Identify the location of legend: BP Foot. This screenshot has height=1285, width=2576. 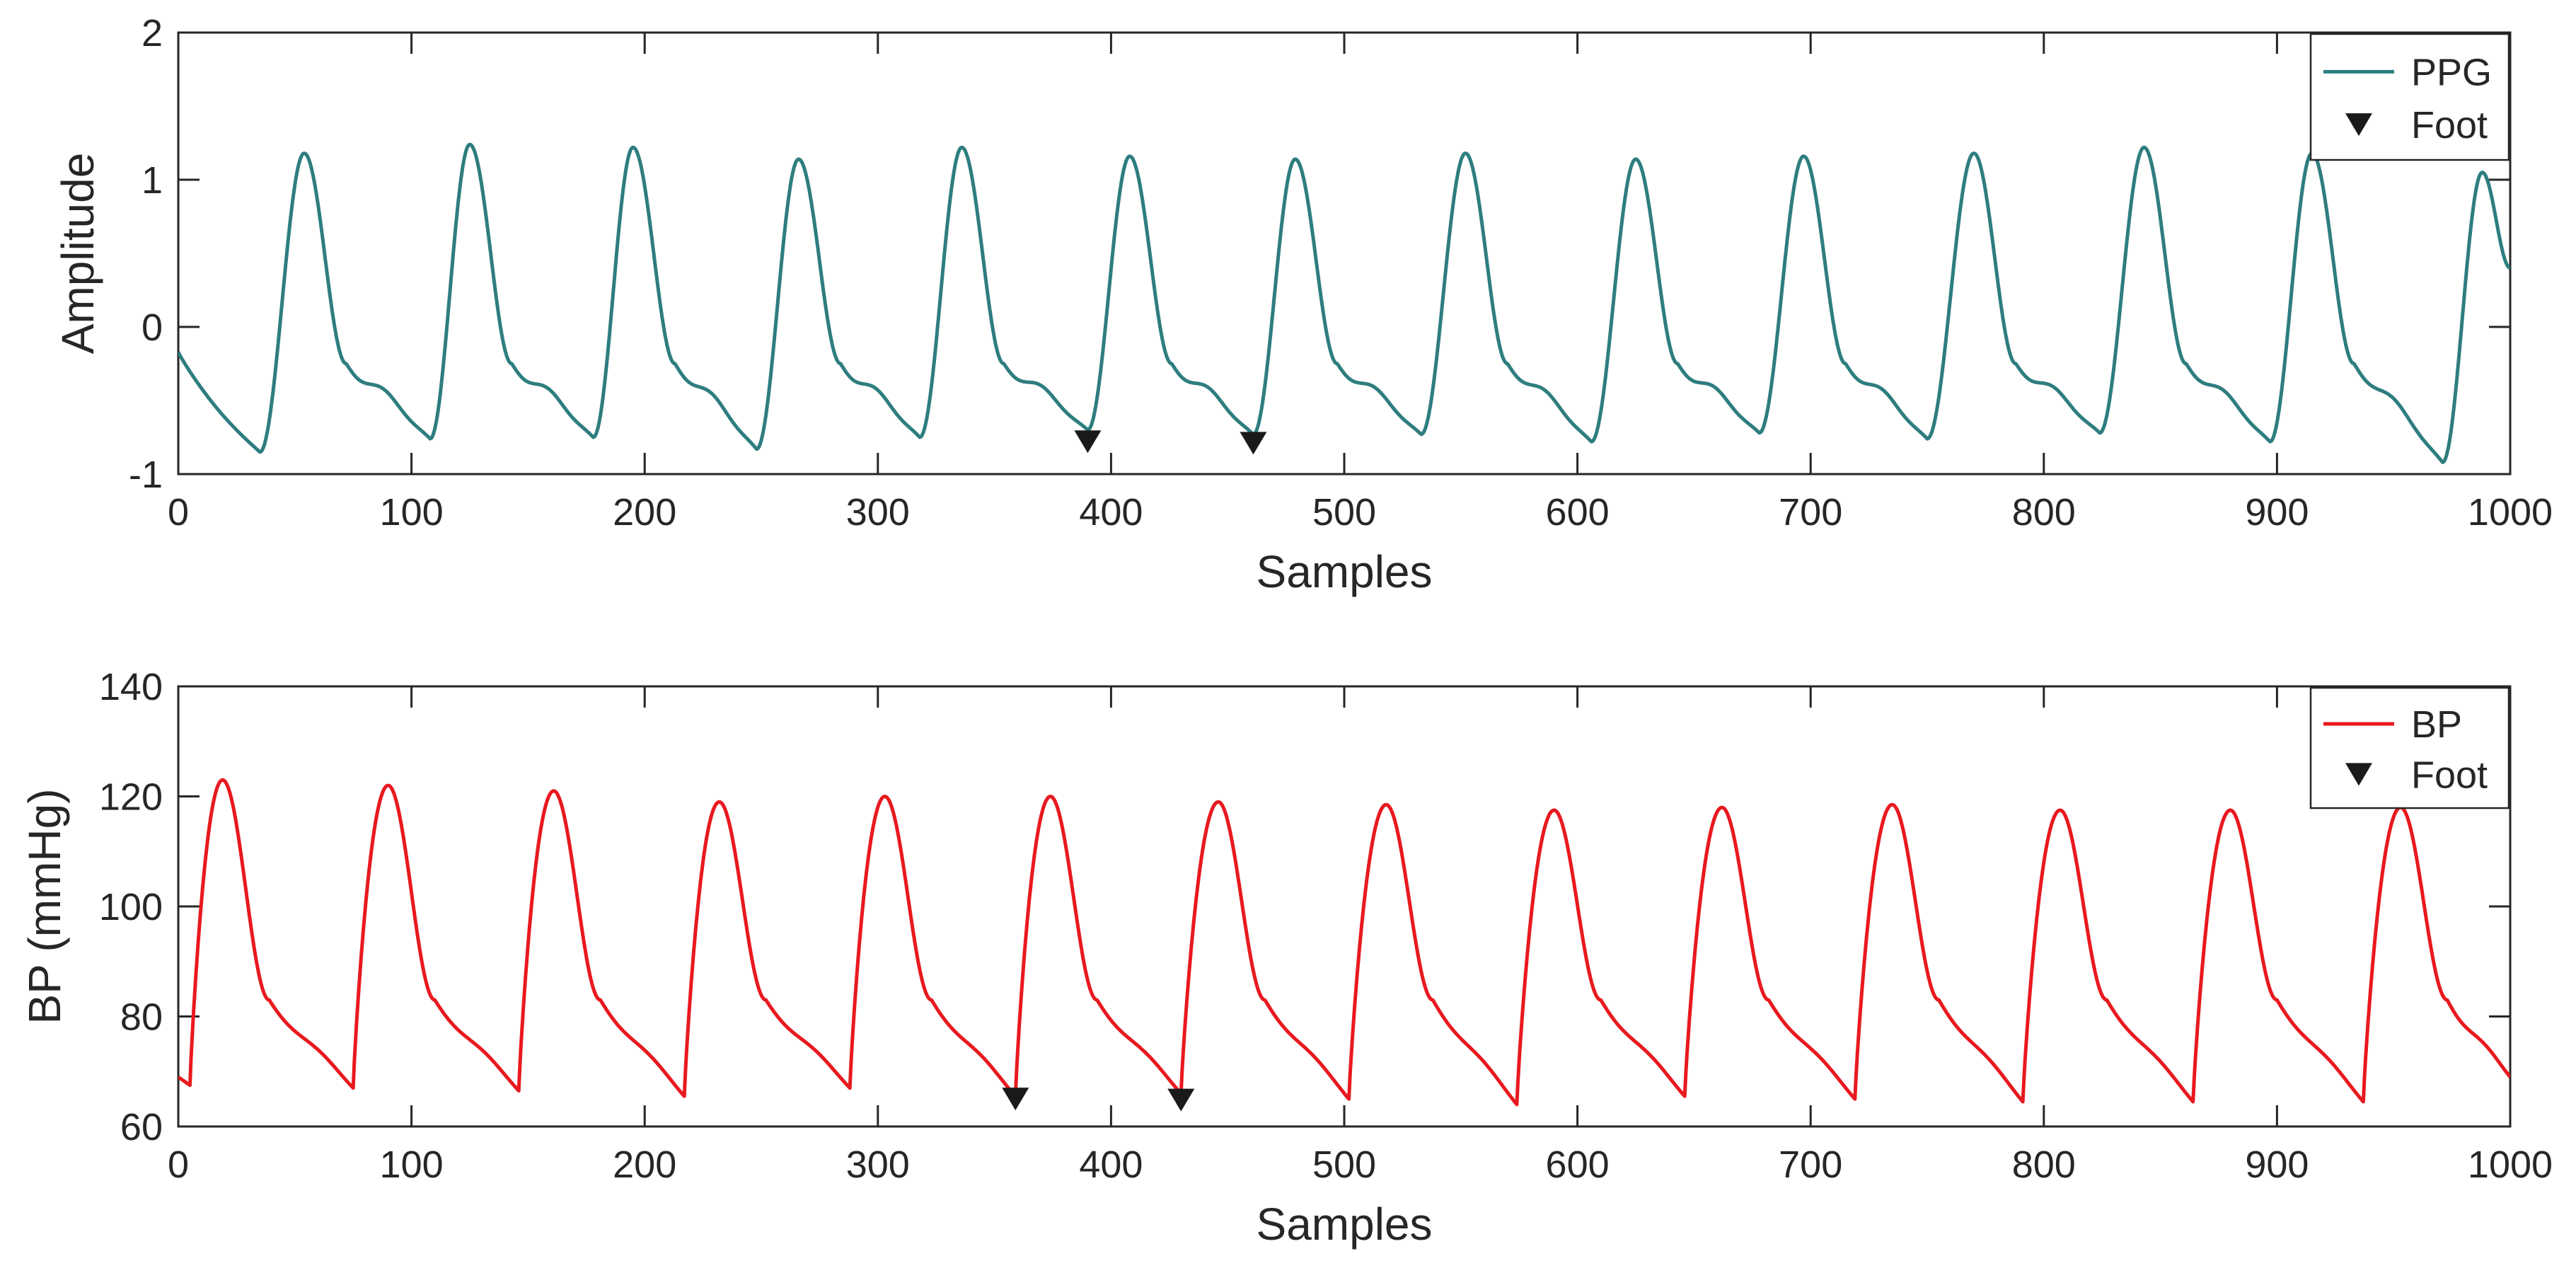
(2409, 748).